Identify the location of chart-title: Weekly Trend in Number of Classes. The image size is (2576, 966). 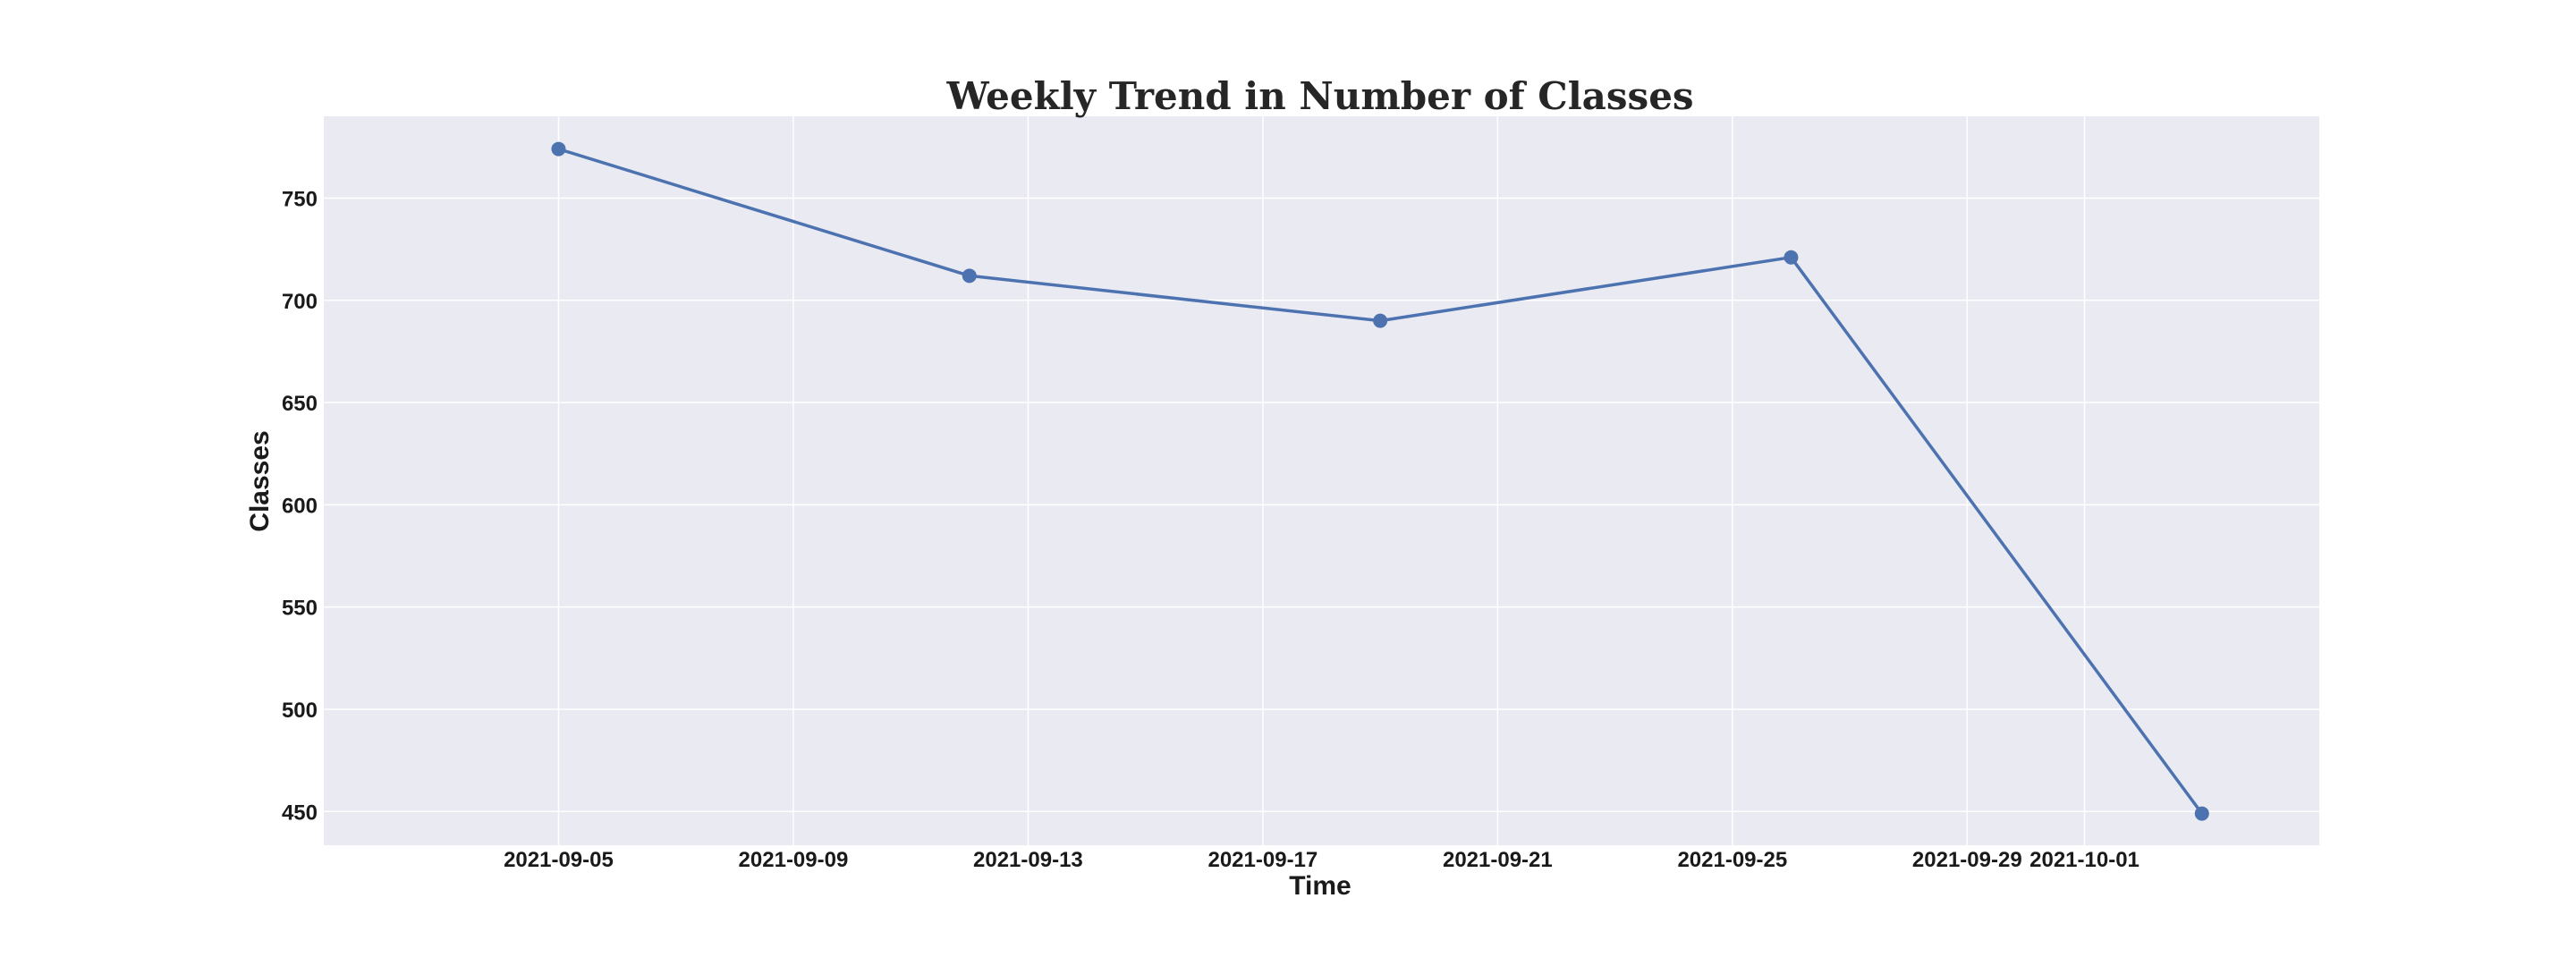
(1319, 96).